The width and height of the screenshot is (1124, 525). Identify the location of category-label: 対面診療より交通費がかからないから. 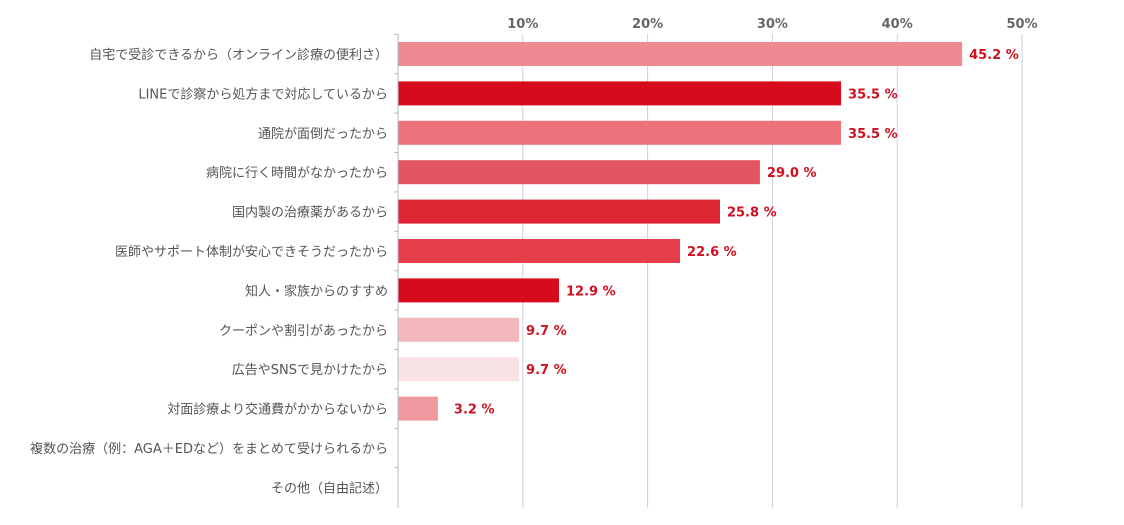
(277, 410).